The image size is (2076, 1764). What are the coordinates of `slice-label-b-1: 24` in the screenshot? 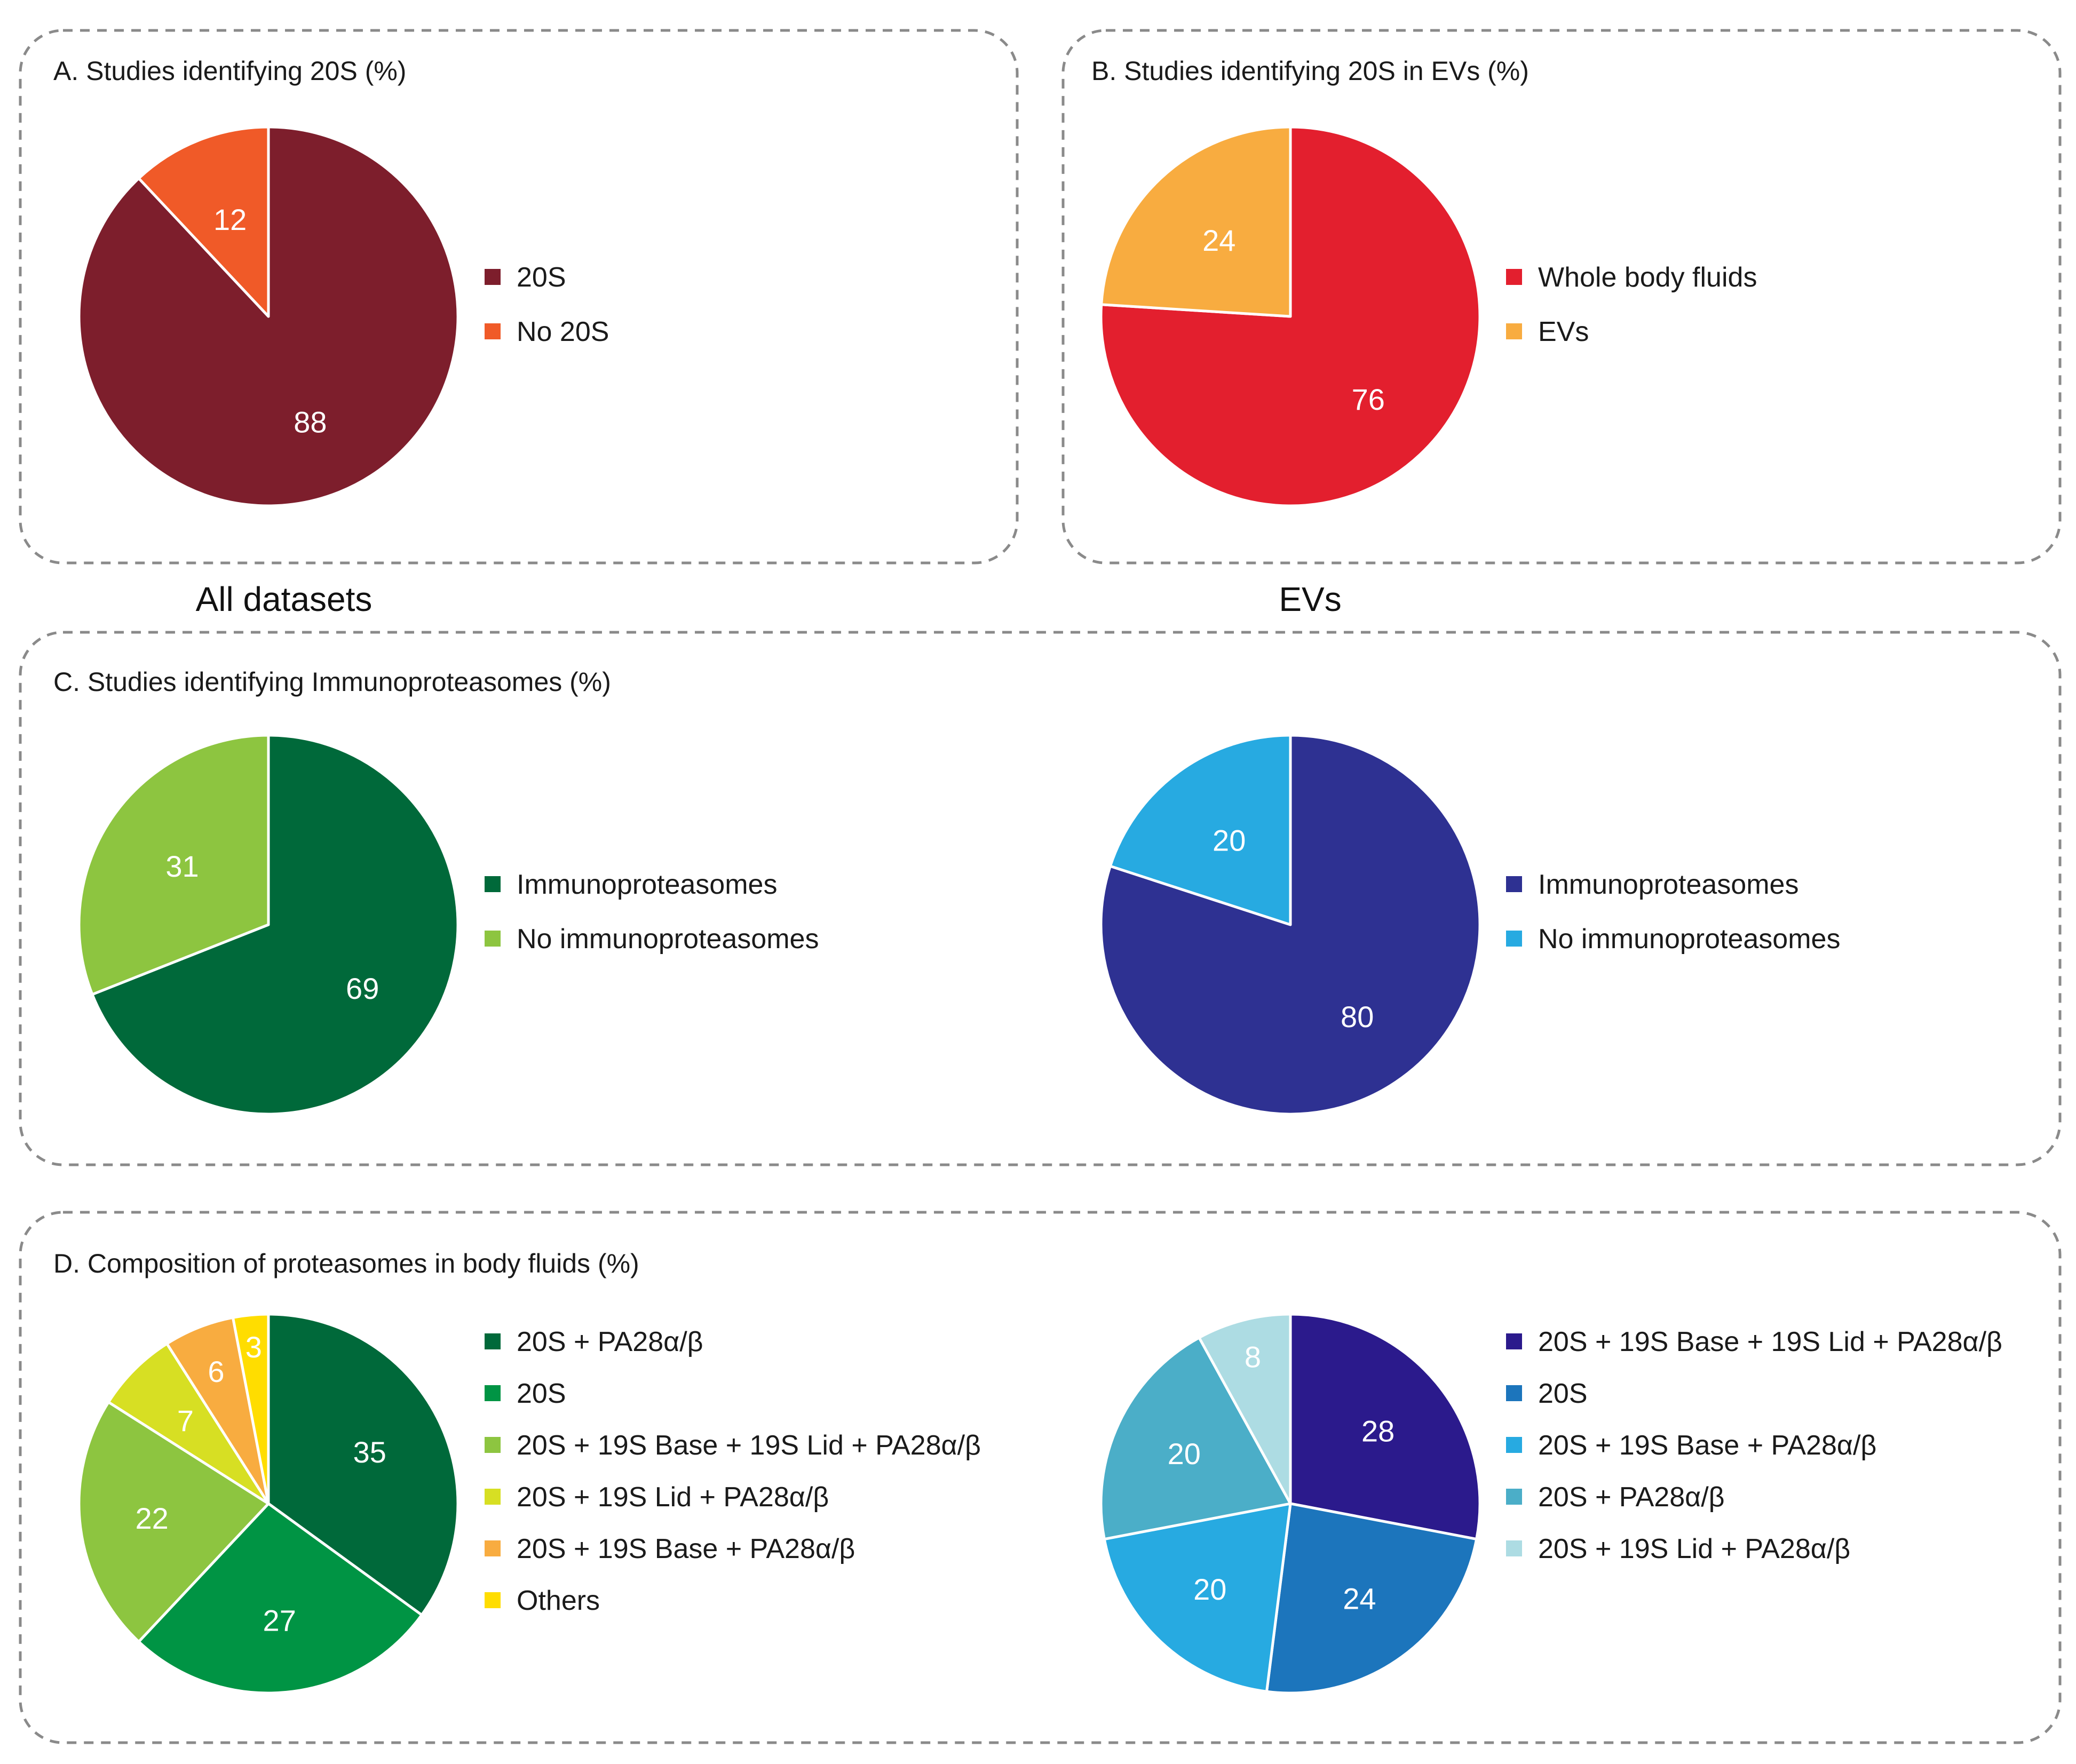 It's located at (1219, 240).